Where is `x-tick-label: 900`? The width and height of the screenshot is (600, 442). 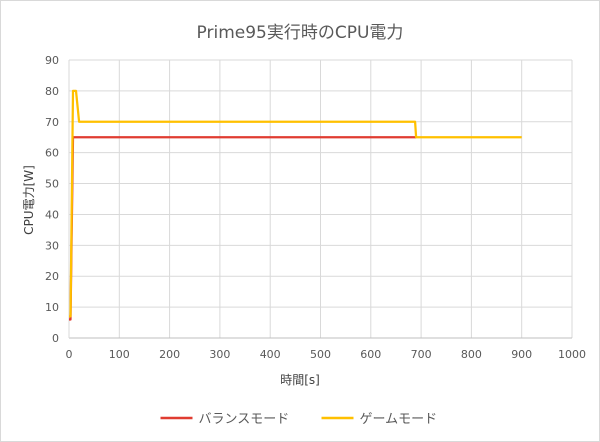
x-tick-label: 900 is located at coordinates (521, 354).